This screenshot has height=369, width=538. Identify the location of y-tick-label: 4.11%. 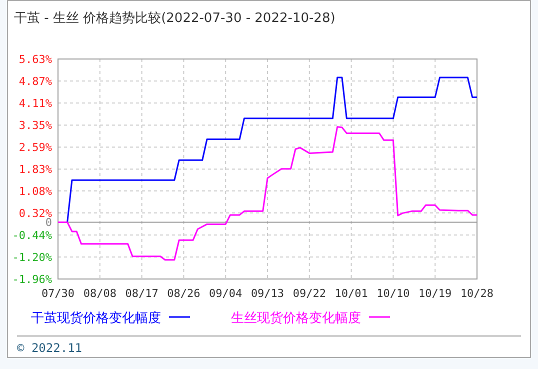
(35, 103).